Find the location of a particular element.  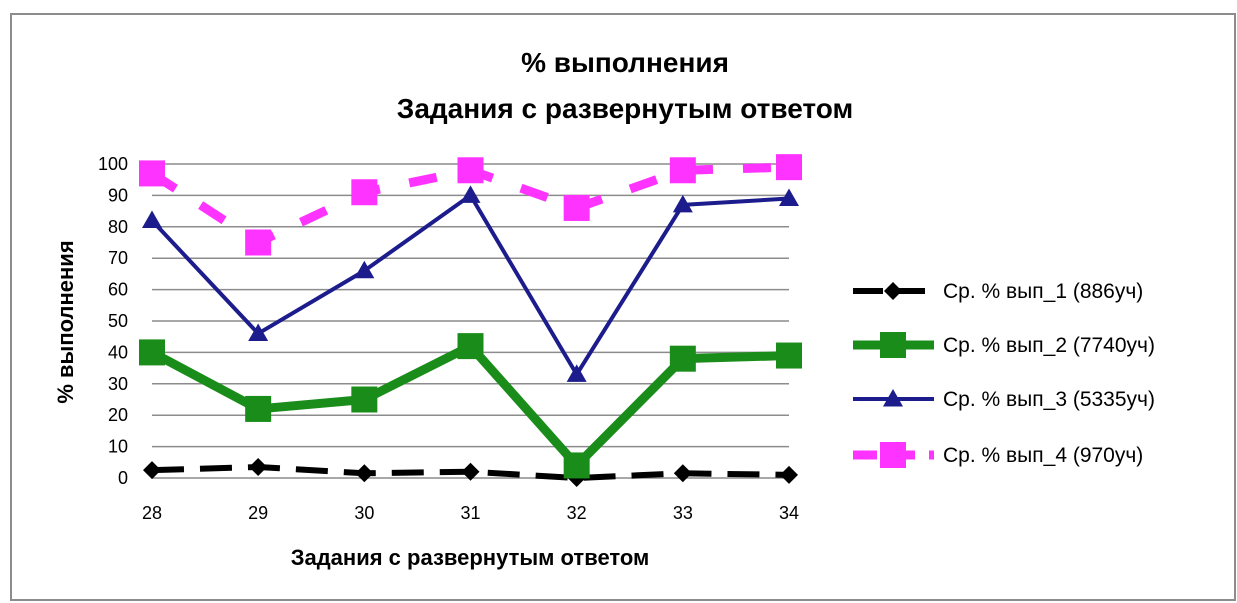

legend-entry: Ср. % вып_3 (5335уч) is located at coordinates (1004, 399).